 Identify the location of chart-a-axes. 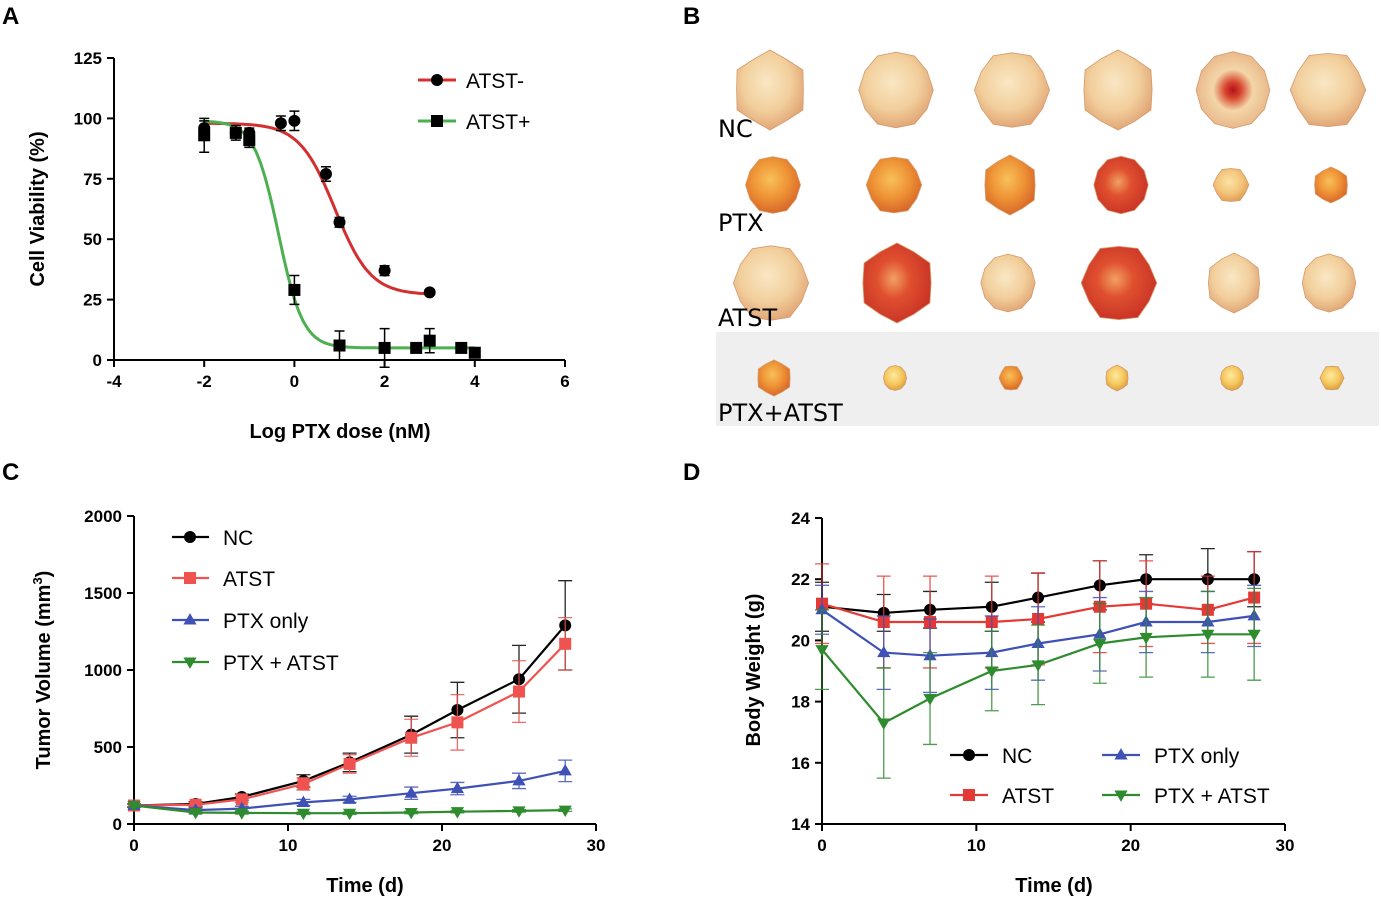
(339, 209).